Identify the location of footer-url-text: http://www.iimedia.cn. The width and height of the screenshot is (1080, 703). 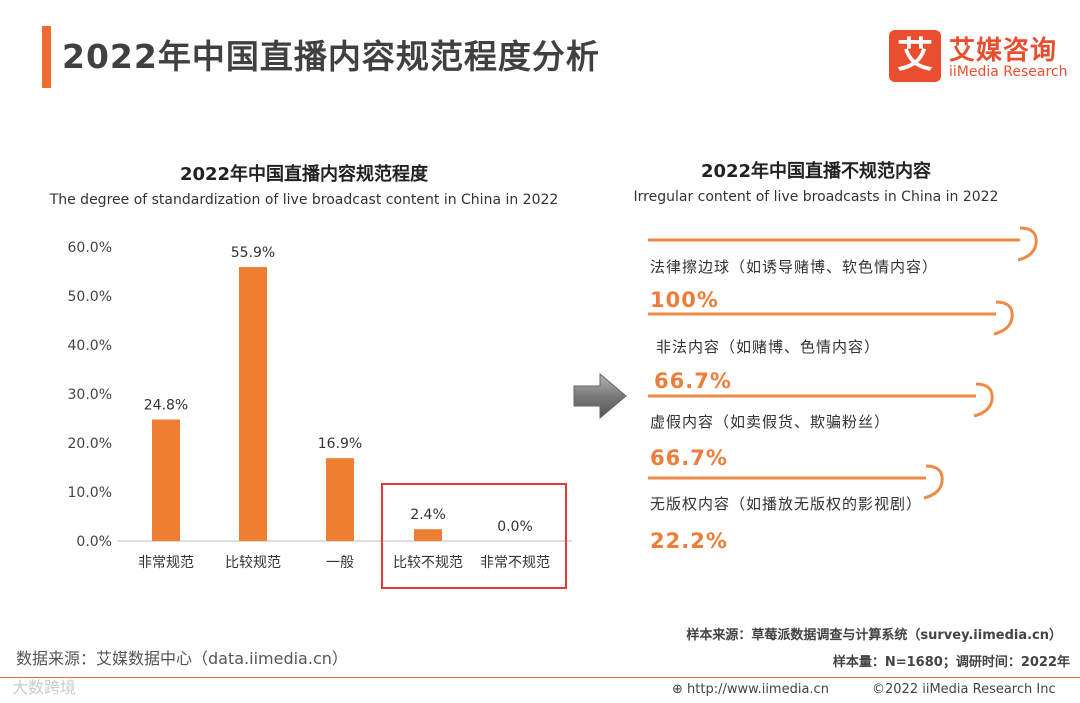
(758, 689).